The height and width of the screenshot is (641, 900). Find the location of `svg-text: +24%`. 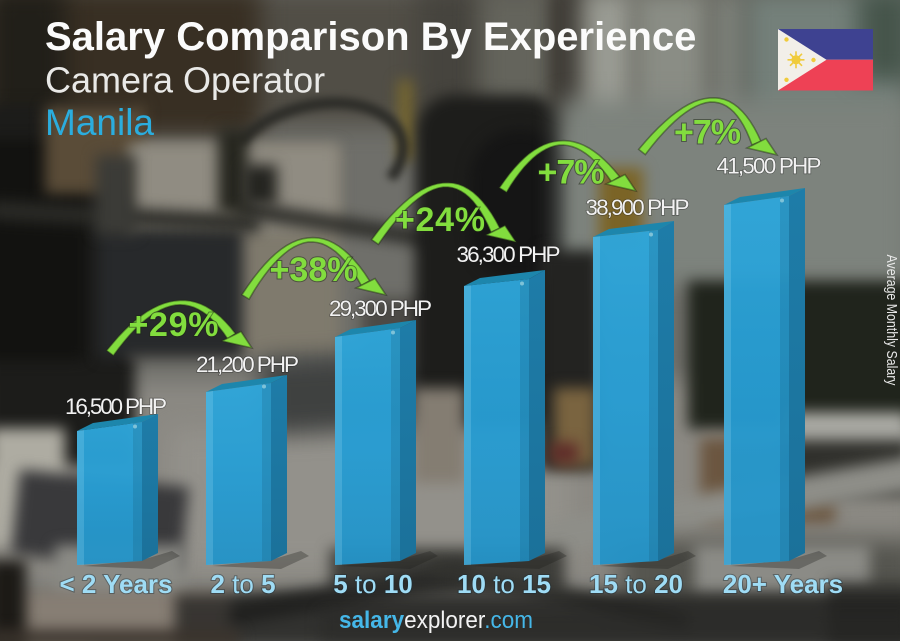

svg-text: +24% is located at coordinates (440, 220).